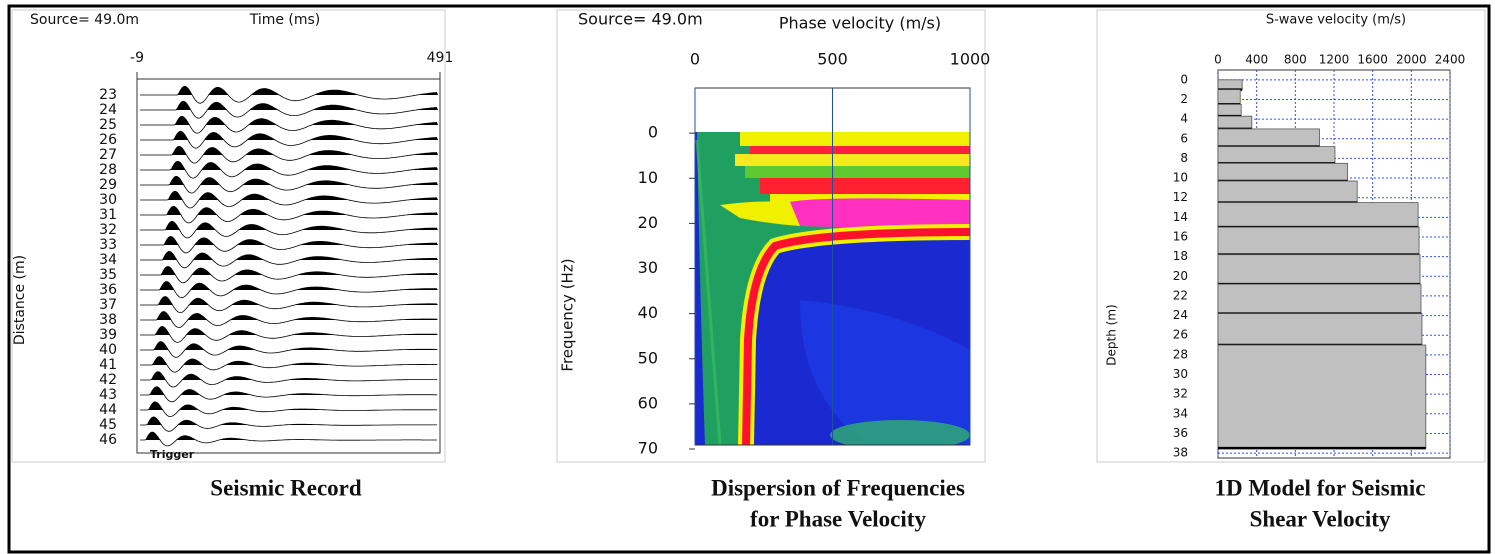  Describe the element at coordinates (648, 357) in the screenshot. I see `y-tick-label: 50` at that location.